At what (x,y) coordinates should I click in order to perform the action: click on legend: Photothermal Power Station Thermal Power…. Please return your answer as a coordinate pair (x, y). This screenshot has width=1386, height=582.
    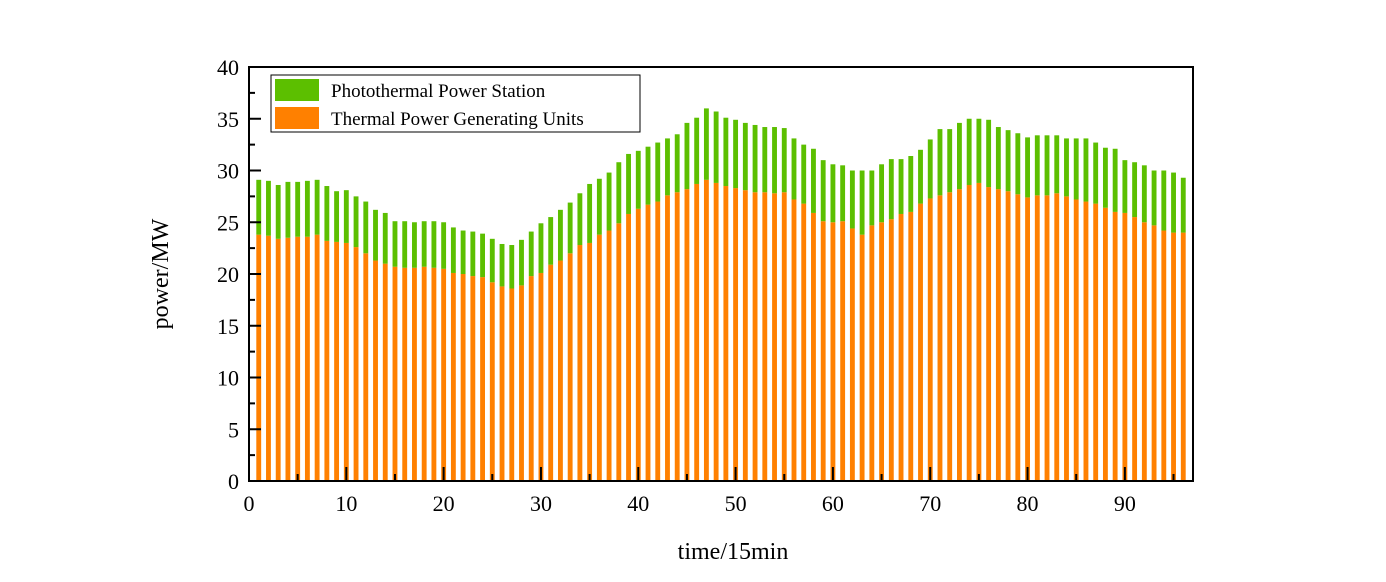
    Looking at the image, I should click on (455, 103).